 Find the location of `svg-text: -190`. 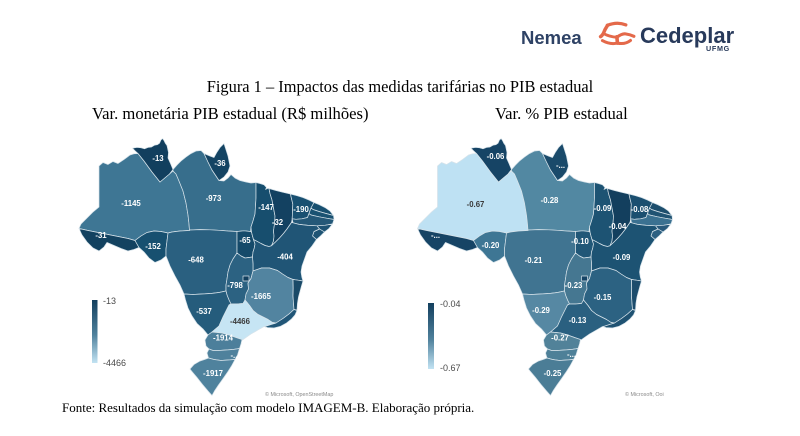

svg-text: -190 is located at coordinates (301, 209).